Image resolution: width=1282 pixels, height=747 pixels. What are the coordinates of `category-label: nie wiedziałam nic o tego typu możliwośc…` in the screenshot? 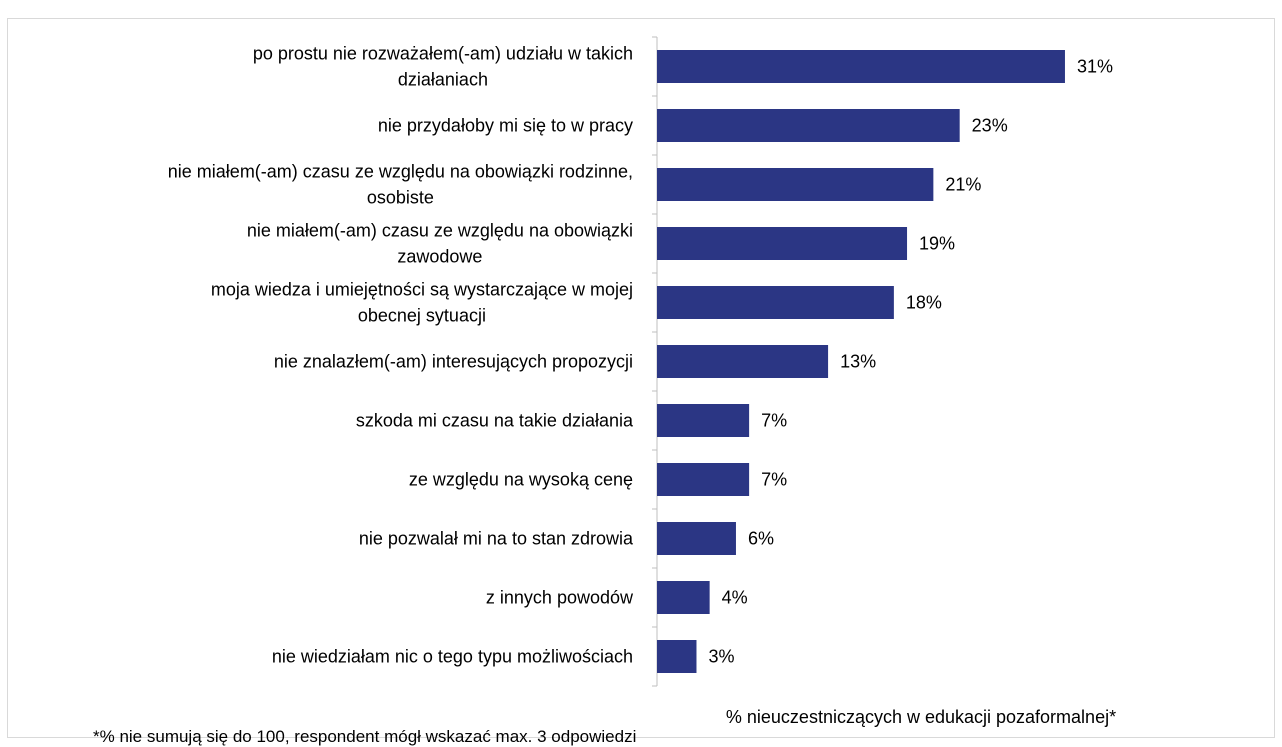 It's located at (452, 657).